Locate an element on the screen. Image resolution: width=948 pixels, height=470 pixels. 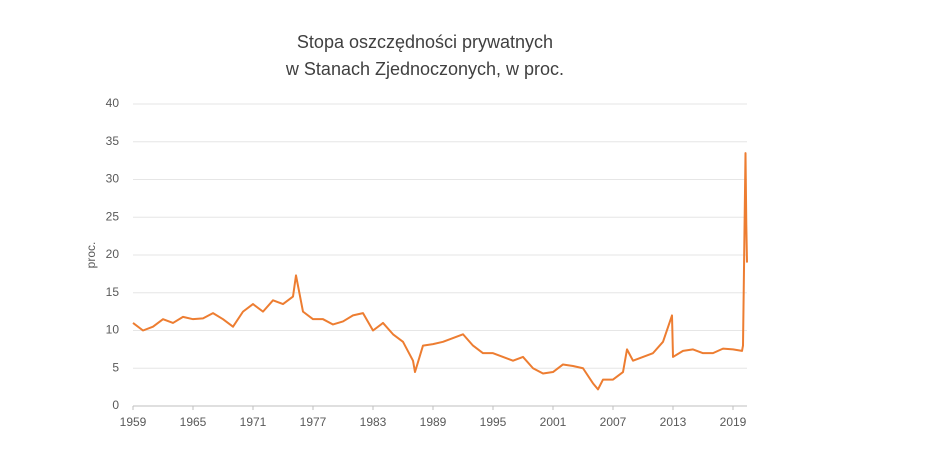
y-tick-label: 35 is located at coordinates (113, 141).